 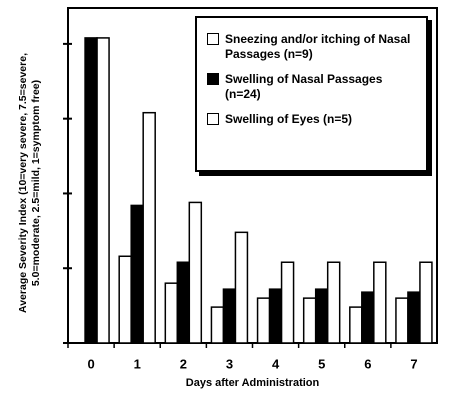 I want to click on x-tick-label: 1, so click(x=137, y=363).